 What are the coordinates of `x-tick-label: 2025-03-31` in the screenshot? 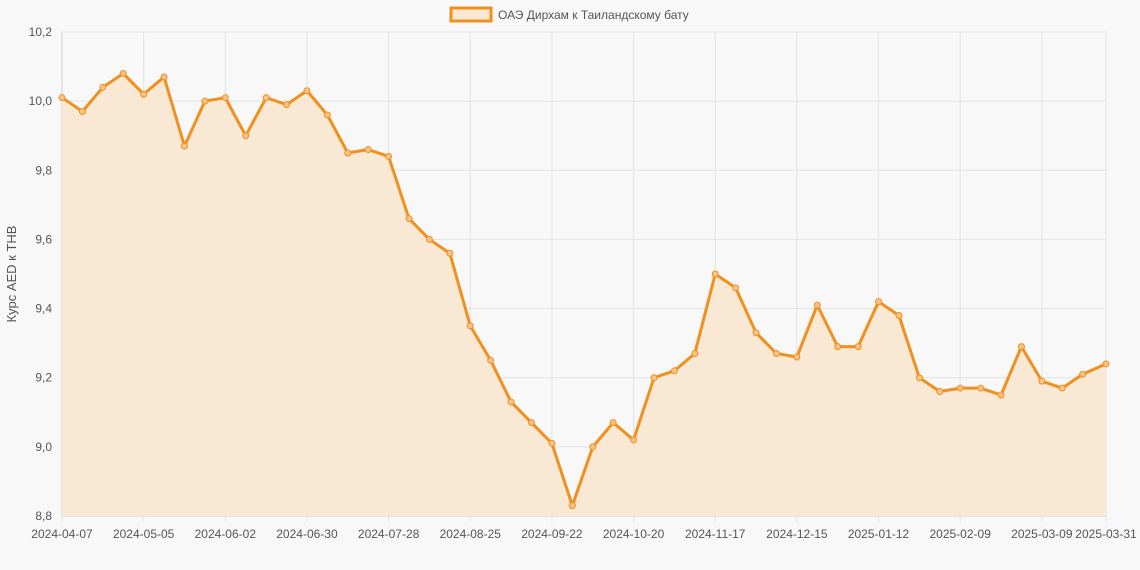 It's located at (1106, 534).